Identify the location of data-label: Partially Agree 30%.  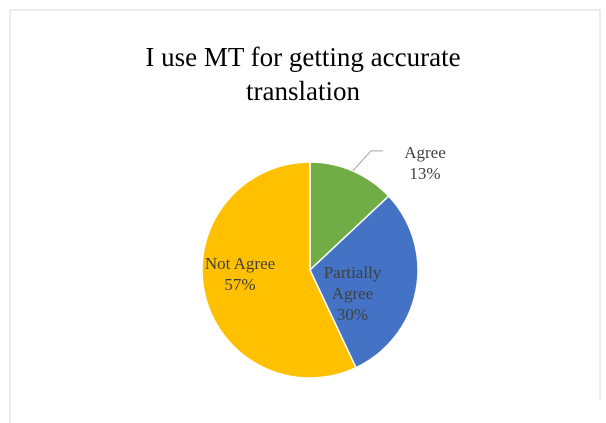
(352, 293).